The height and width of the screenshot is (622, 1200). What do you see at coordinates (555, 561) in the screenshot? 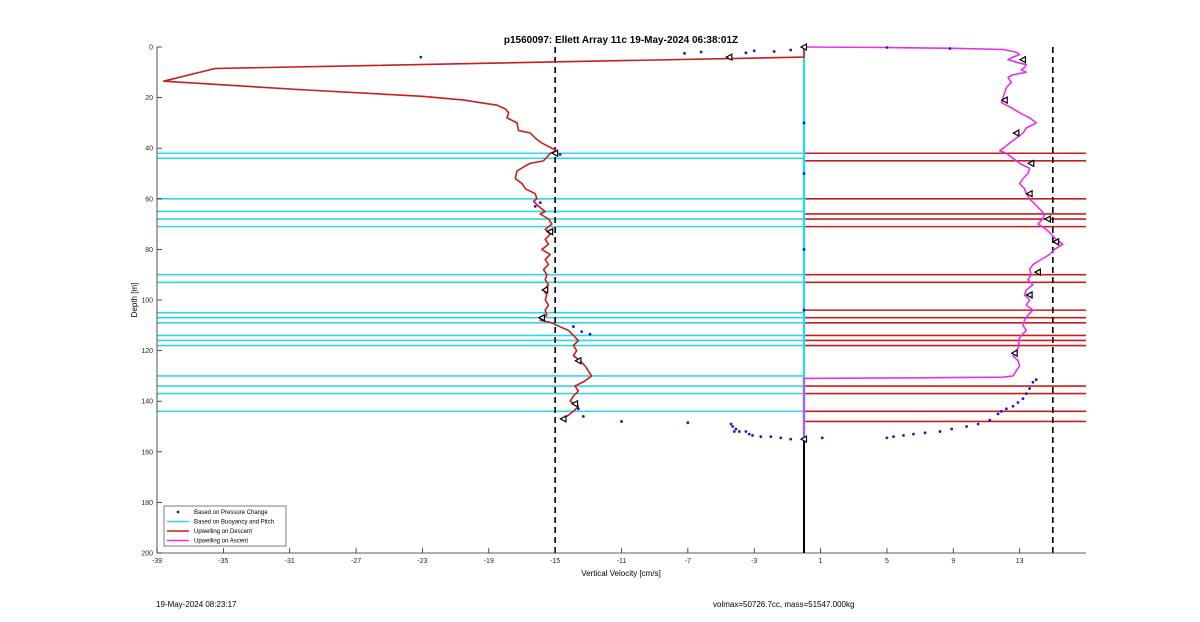
I see `x-tick-label: -15` at bounding box center [555, 561].